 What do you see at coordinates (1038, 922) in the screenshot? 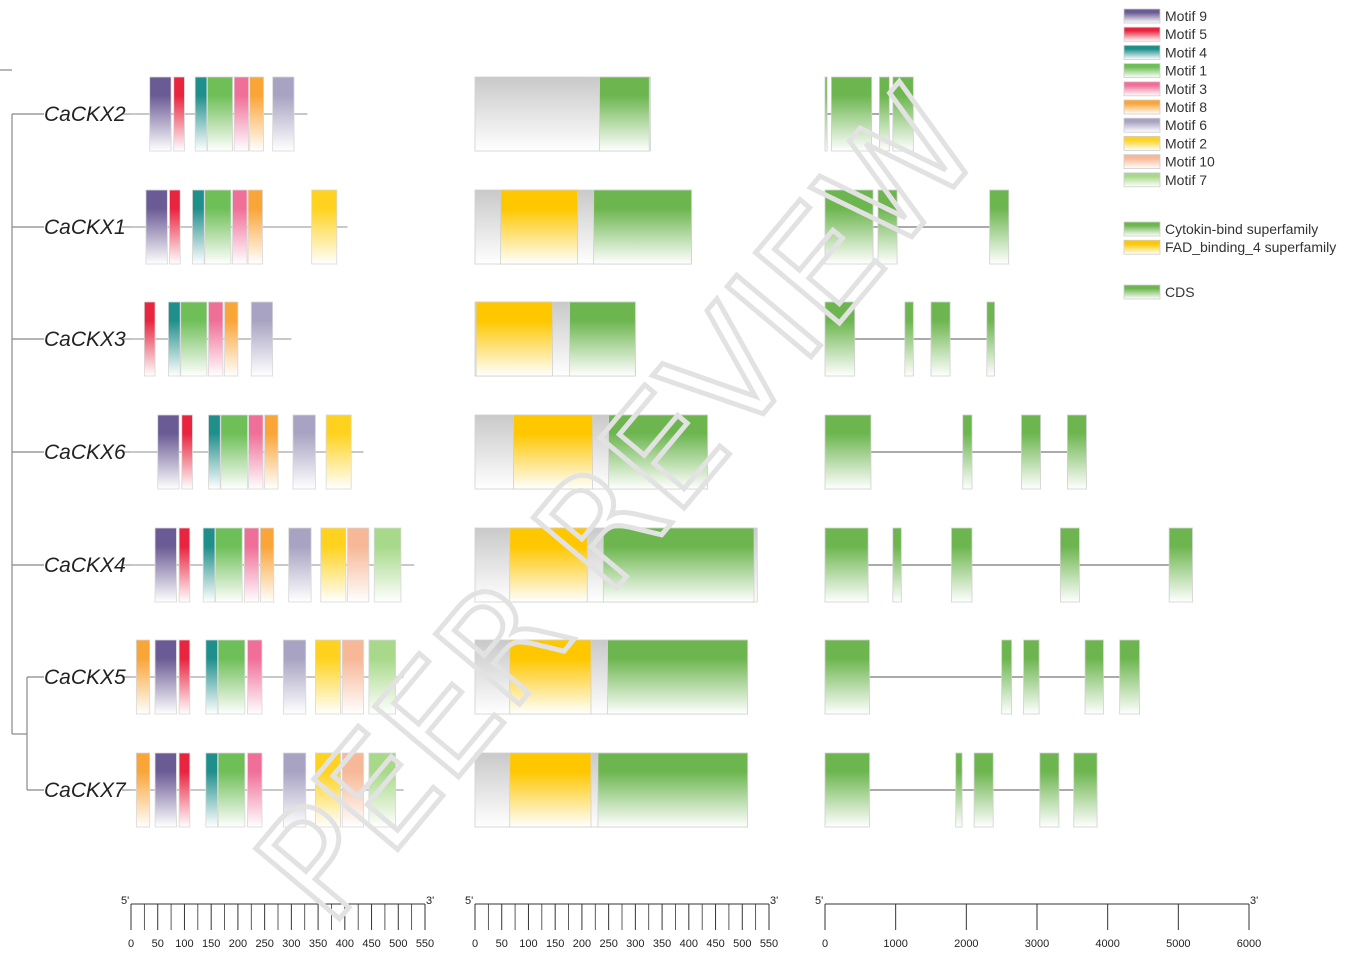
I see `scale-axis: 0 1000 2000 3000 4000 5000 6000 5' 3'` at bounding box center [1038, 922].